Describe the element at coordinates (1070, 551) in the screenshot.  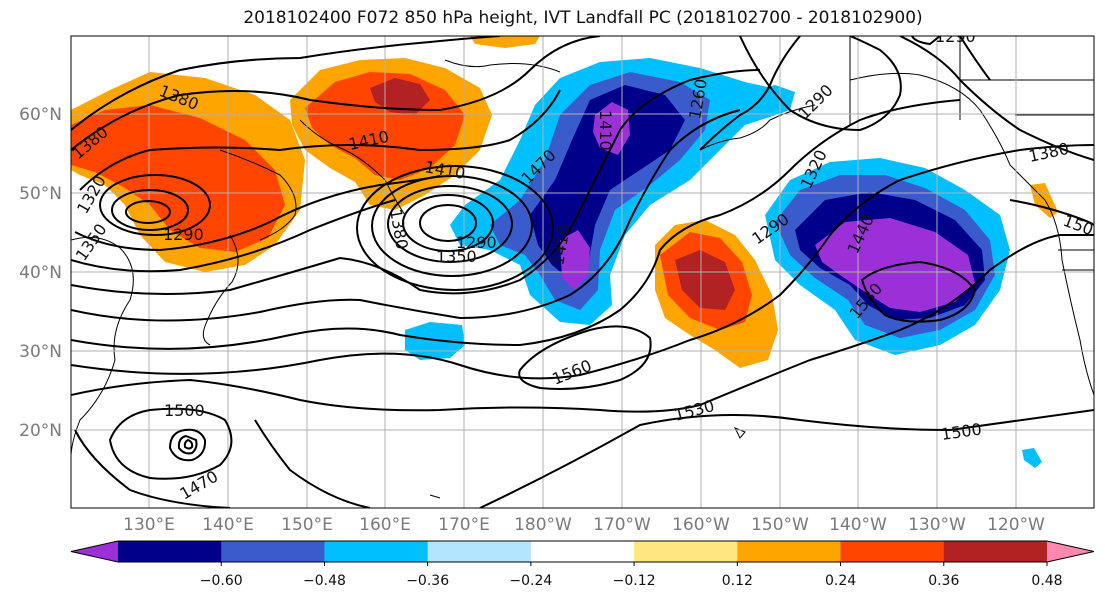
I see `colorbar-extension-high` at that location.